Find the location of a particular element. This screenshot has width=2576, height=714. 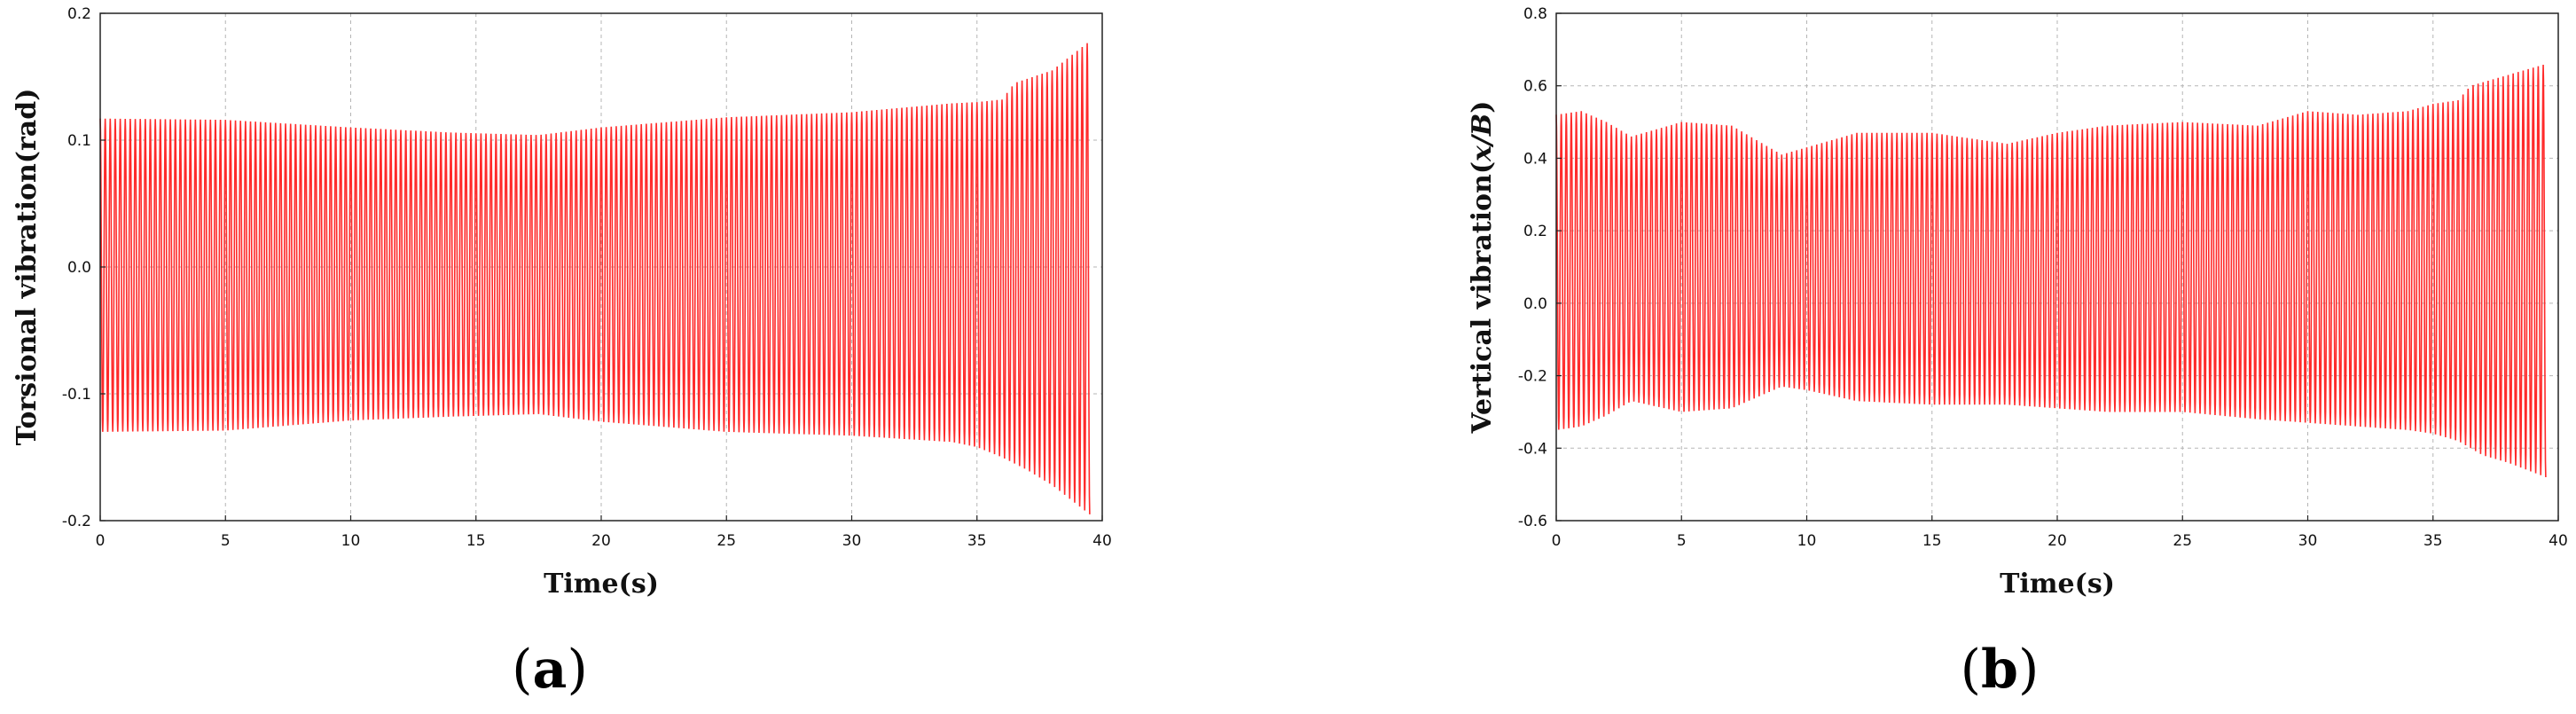

panel-label-a-open: ( is located at coordinates (522, 670).